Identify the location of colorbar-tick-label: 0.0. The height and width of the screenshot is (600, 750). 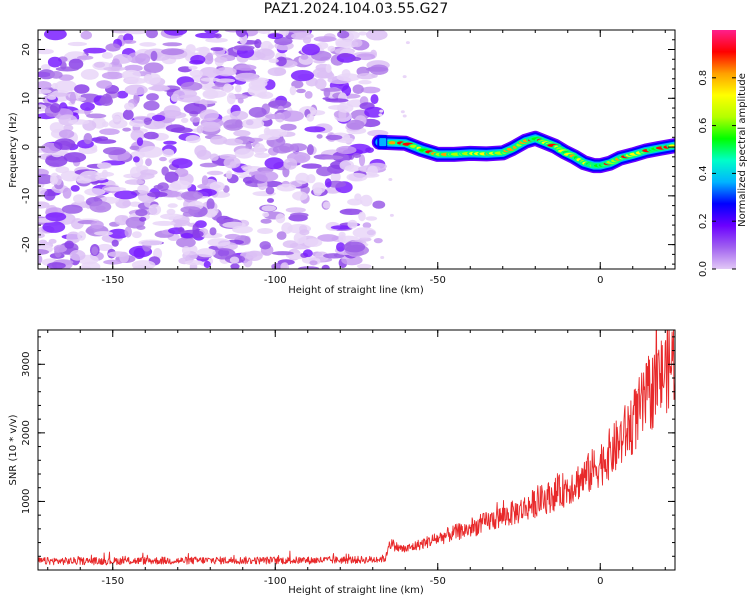
(703, 269).